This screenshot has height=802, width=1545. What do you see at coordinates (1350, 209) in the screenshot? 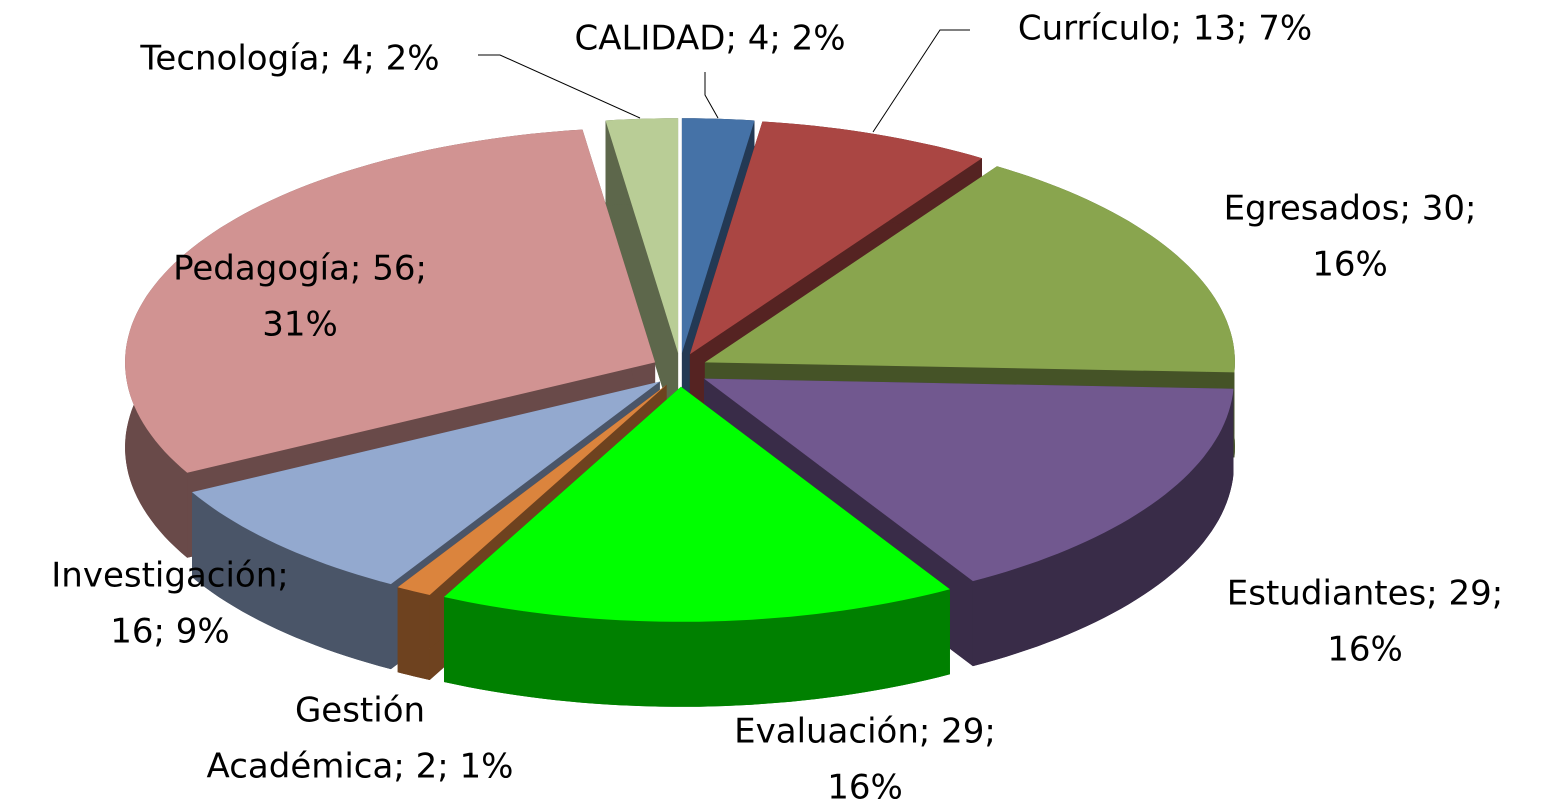
I see `data-label: Egresados; 30;` at bounding box center [1350, 209].